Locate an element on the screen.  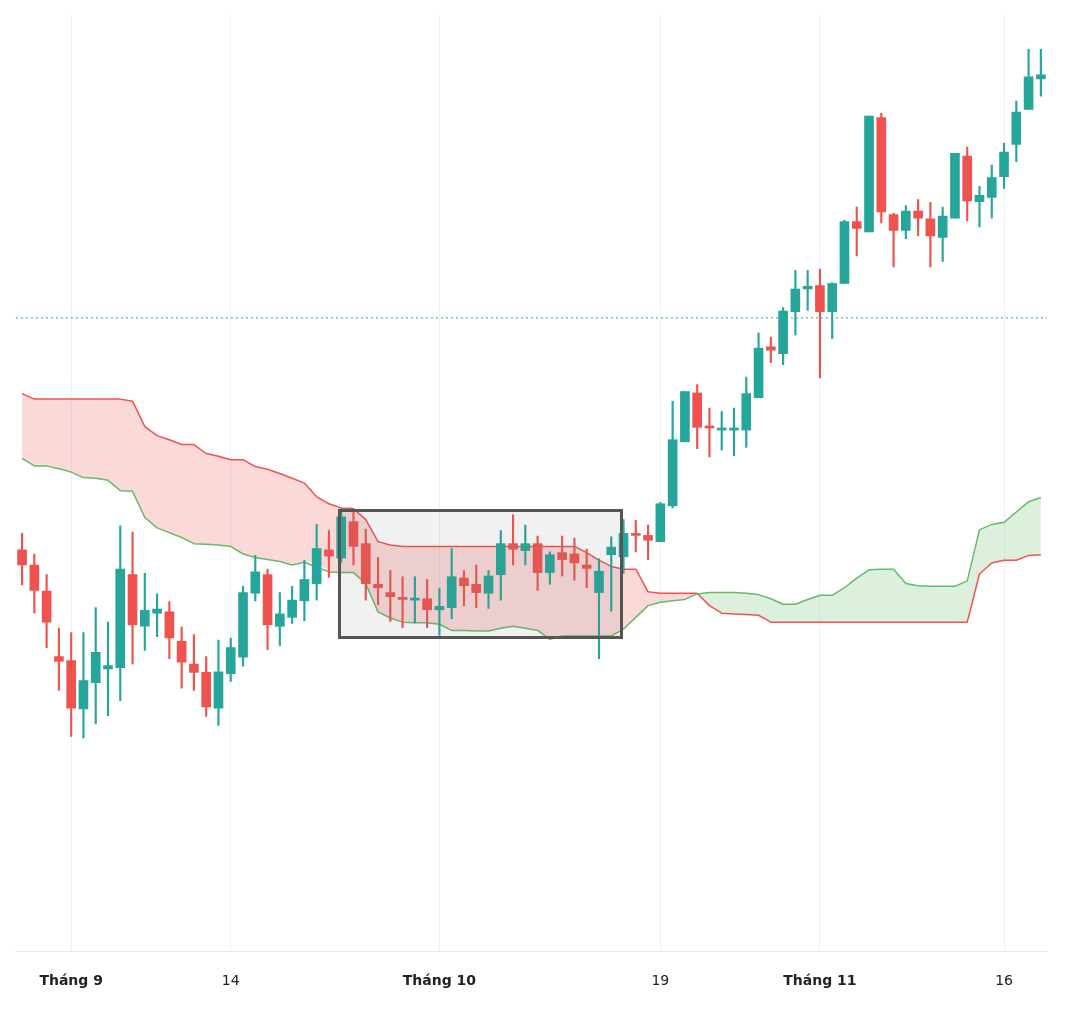
x-tick-label: 14 is located at coordinates (230, 980).